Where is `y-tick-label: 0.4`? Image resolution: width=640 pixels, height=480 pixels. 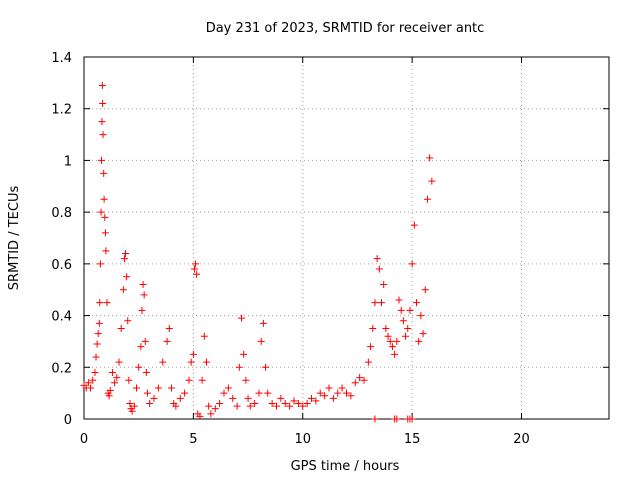
y-tick-label: 0.4 is located at coordinates (61, 317).